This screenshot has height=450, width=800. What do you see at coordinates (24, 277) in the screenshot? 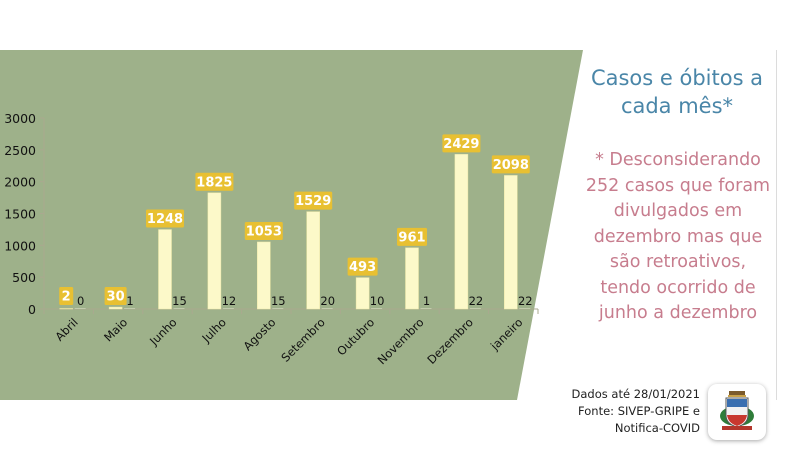
I see `y-tick-label: 500` at bounding box center [24, 277].